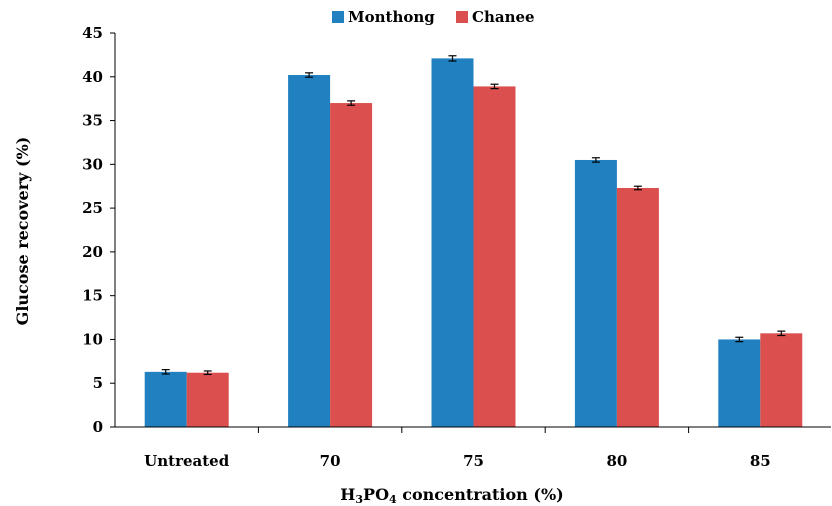 The height and width of the screenshot is (506, 832). Describe the element at coordinates (92, 208) in the screenshot. I see `y-tick-label: 25` at that location.